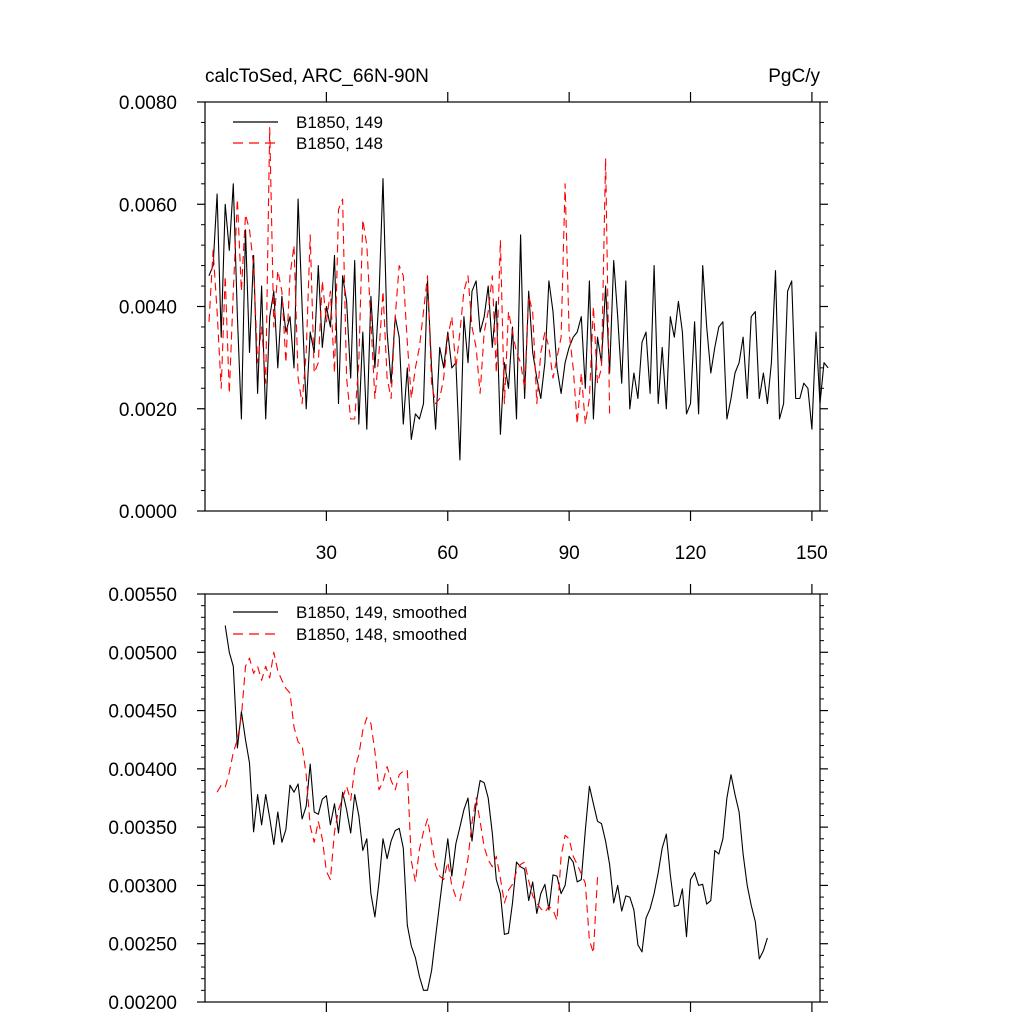 This screenshot has width=1024, height=1024. I want to click on top-panel-title: calcToSed, ARC_66N-90N, so click(317, 76).